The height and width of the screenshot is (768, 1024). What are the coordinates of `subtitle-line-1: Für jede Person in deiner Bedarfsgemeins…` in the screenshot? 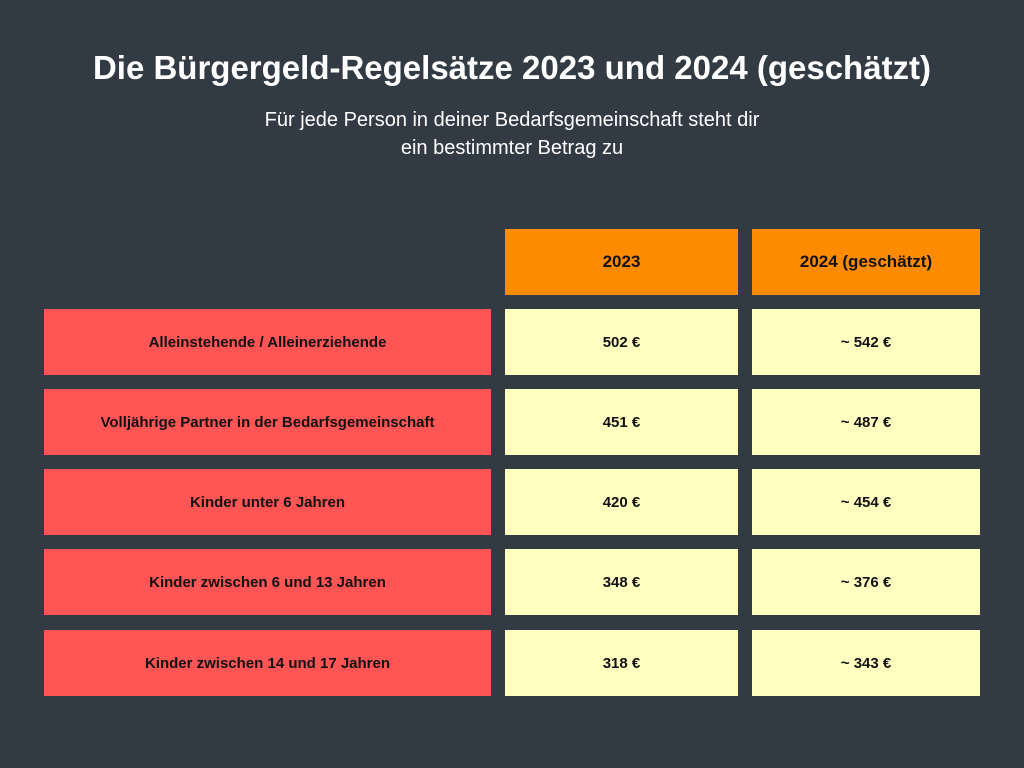 It's located at (512, 120).